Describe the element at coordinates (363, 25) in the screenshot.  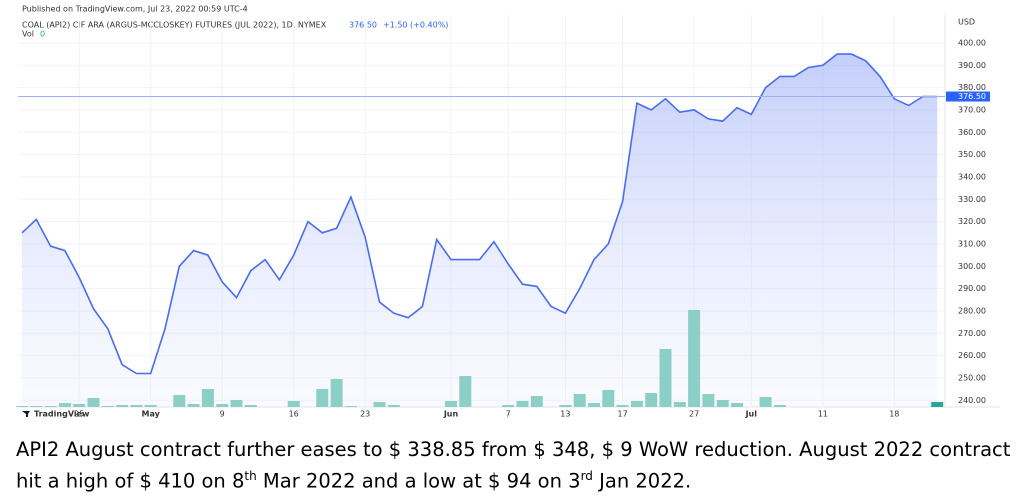
I see `last-price: 376.50` at that location.